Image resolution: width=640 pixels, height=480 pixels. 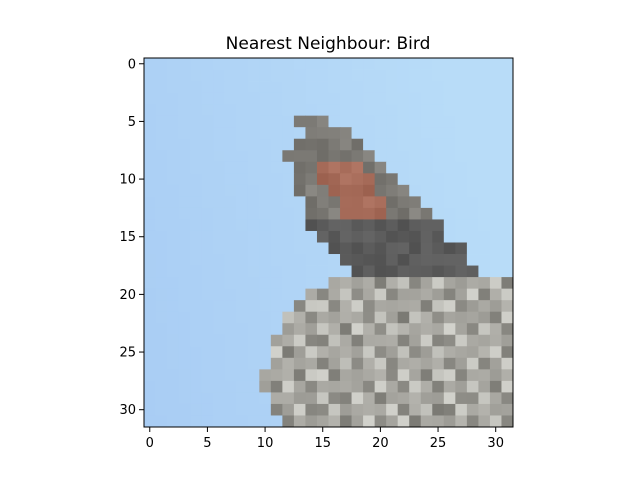 What do you see at coordinates (495, 443) in the screenshot?
I see `x-tick-label: 30` at bounding box center [495, 443].